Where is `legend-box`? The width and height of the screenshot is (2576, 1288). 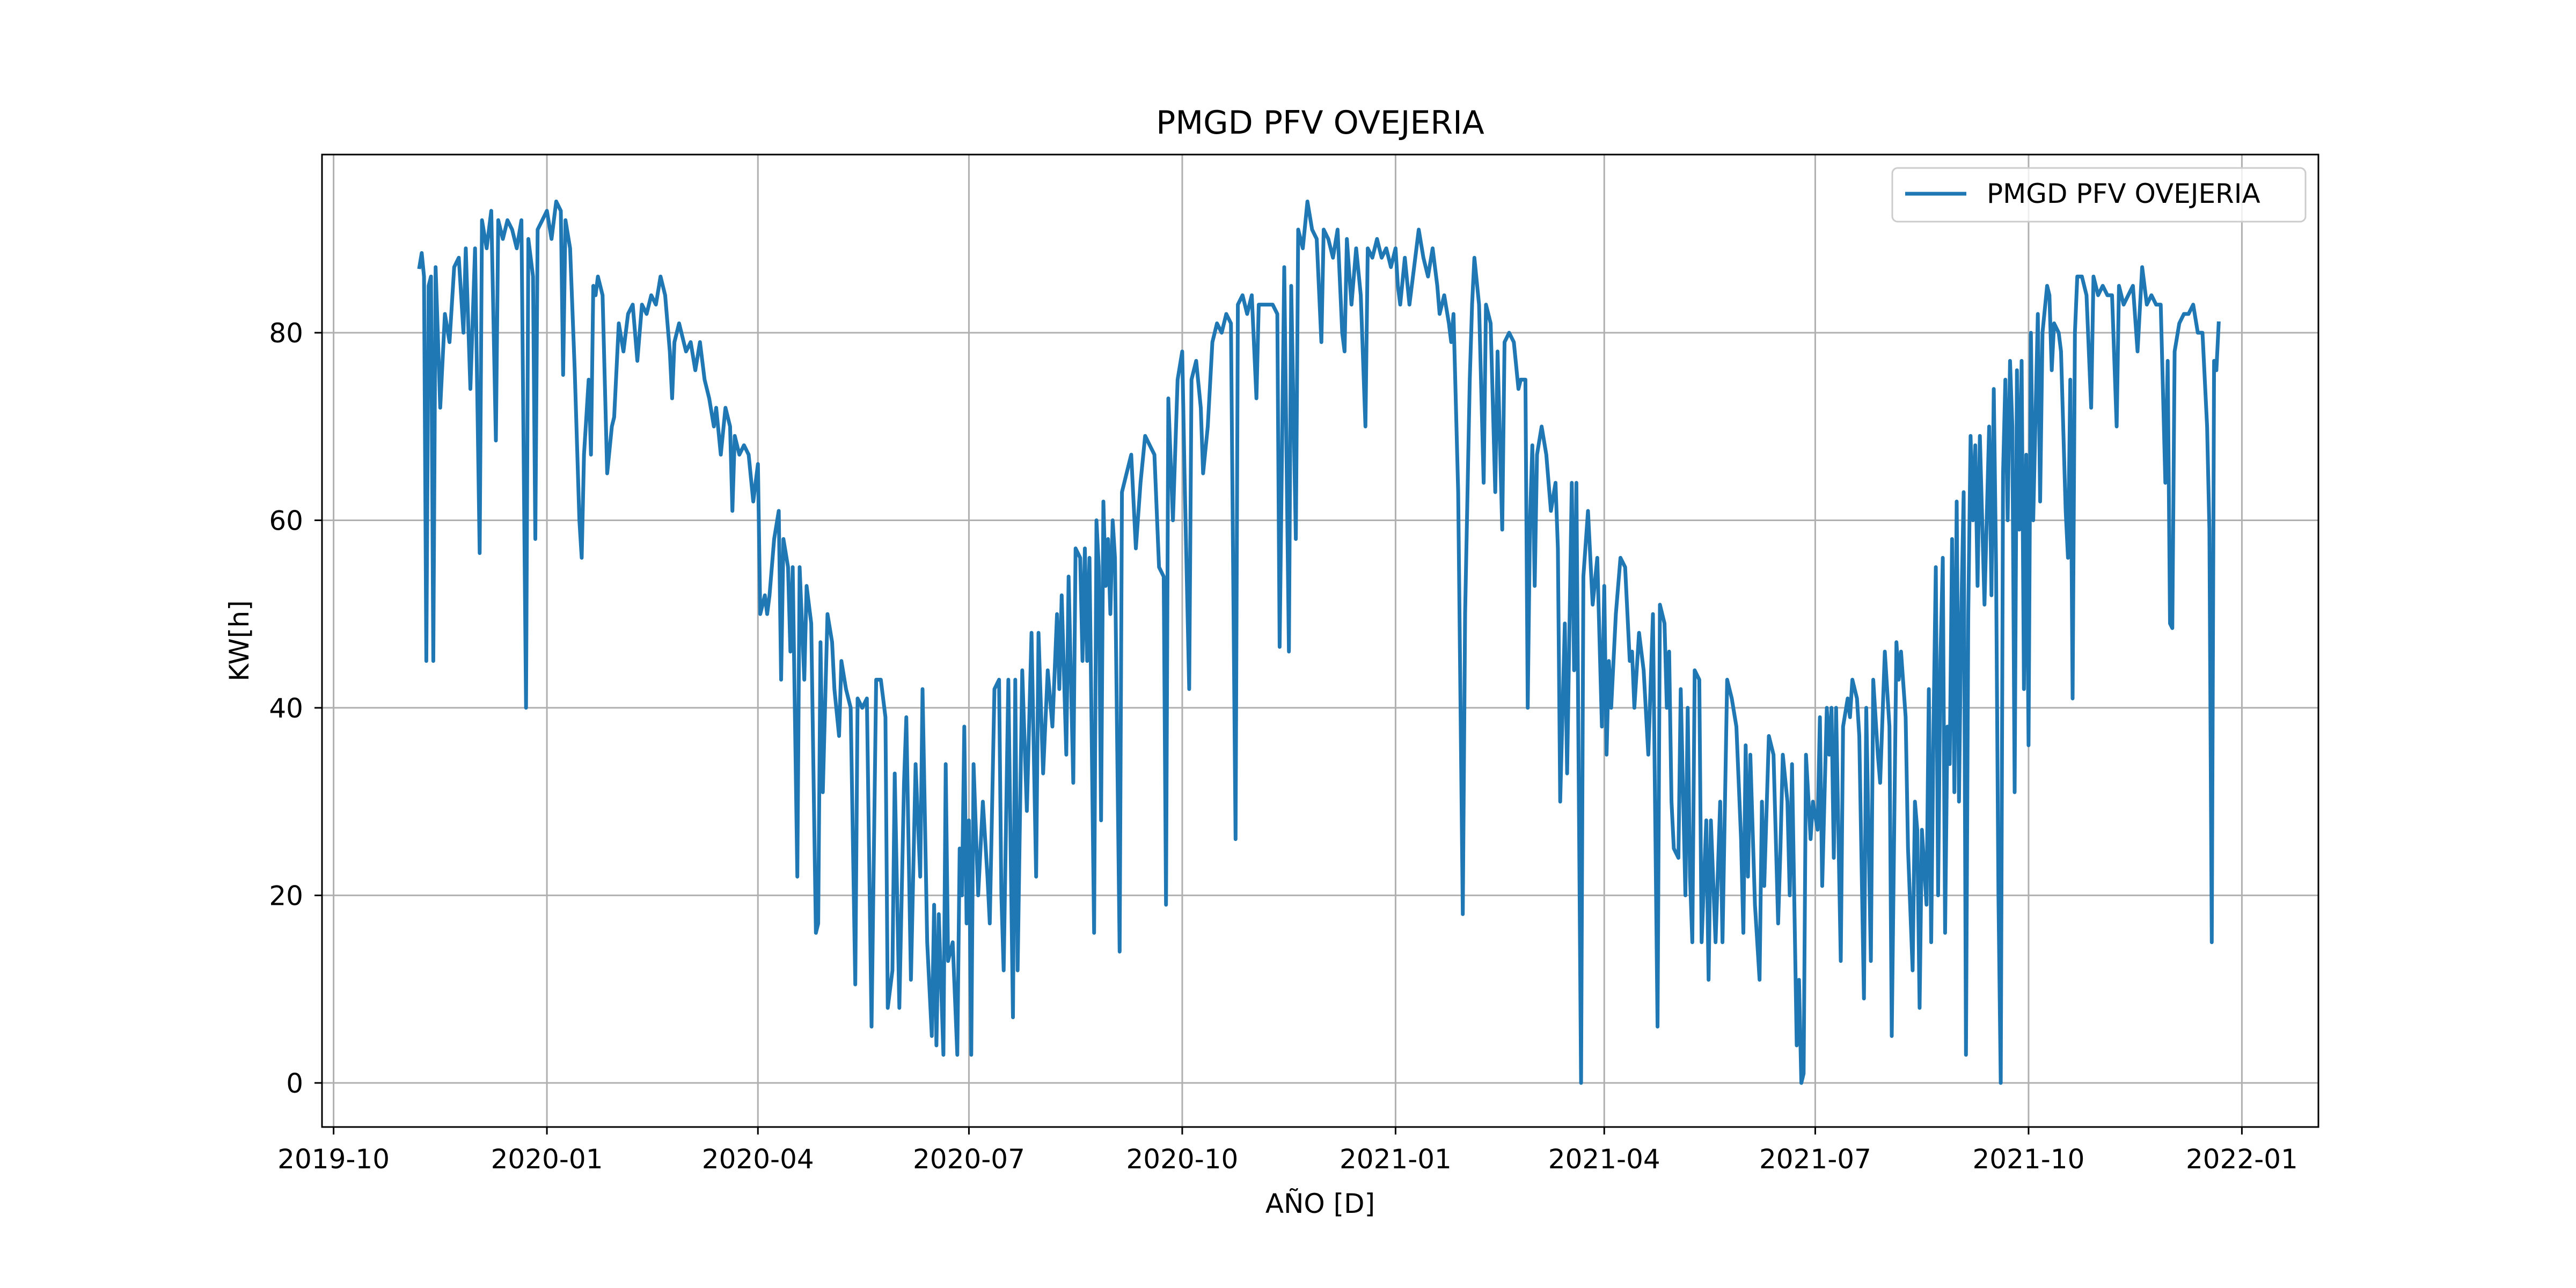 legend-box is located at coordinates (2099, 195).